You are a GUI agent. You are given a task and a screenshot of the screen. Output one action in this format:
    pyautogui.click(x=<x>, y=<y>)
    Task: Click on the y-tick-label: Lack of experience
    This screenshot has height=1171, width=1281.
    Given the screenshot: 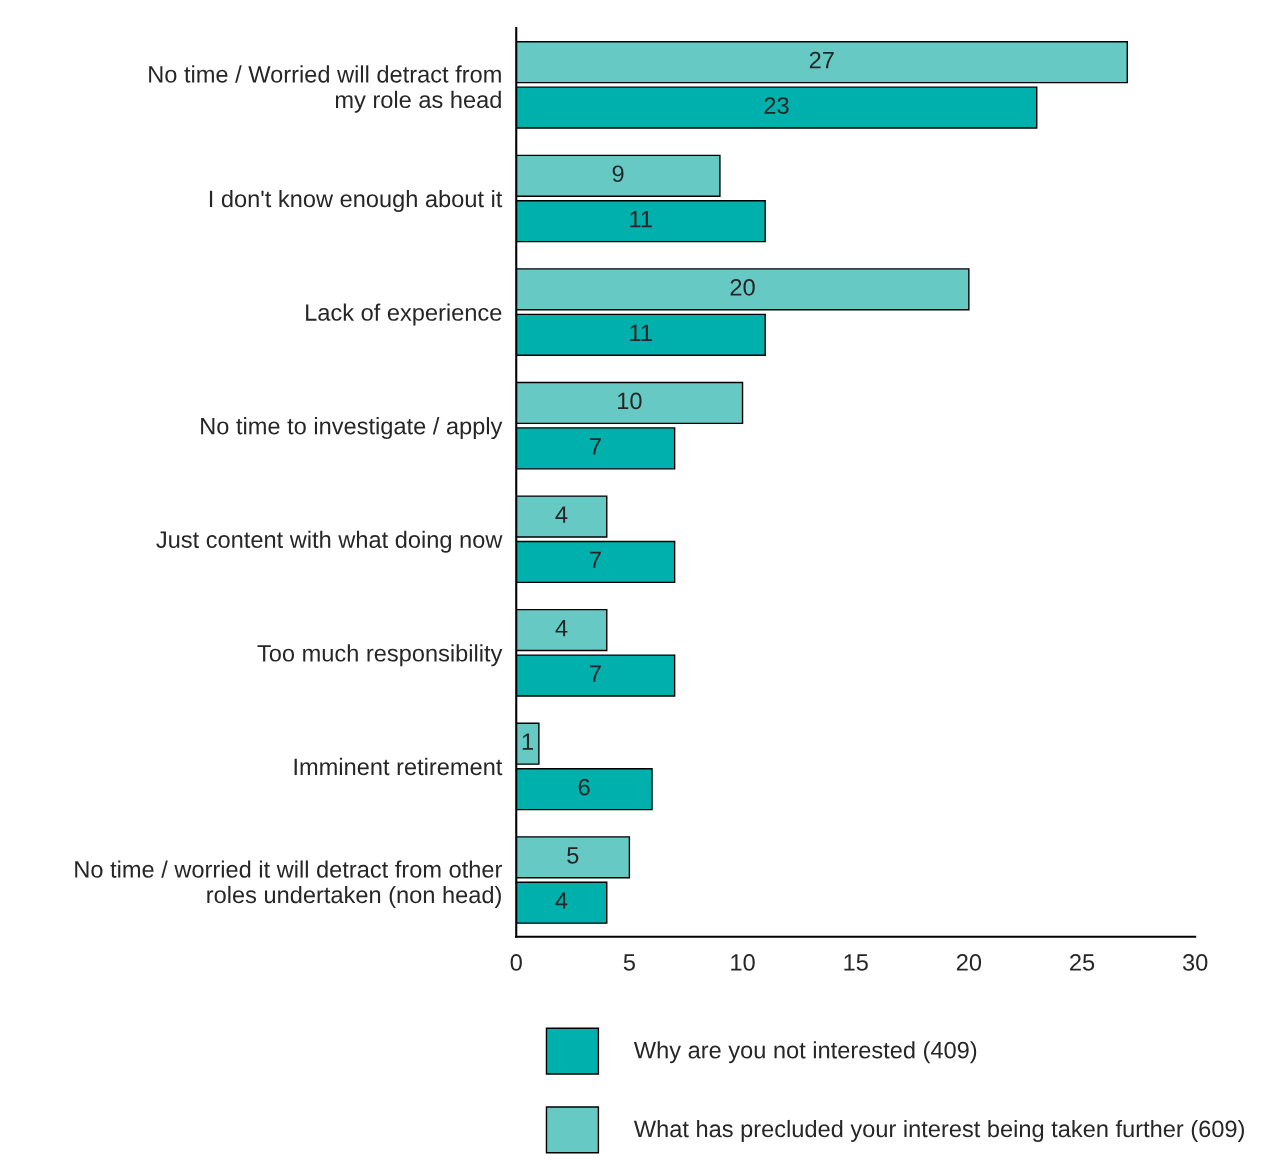 What is the action you would take?
    pyautogui.click(x=404, y=314)
    